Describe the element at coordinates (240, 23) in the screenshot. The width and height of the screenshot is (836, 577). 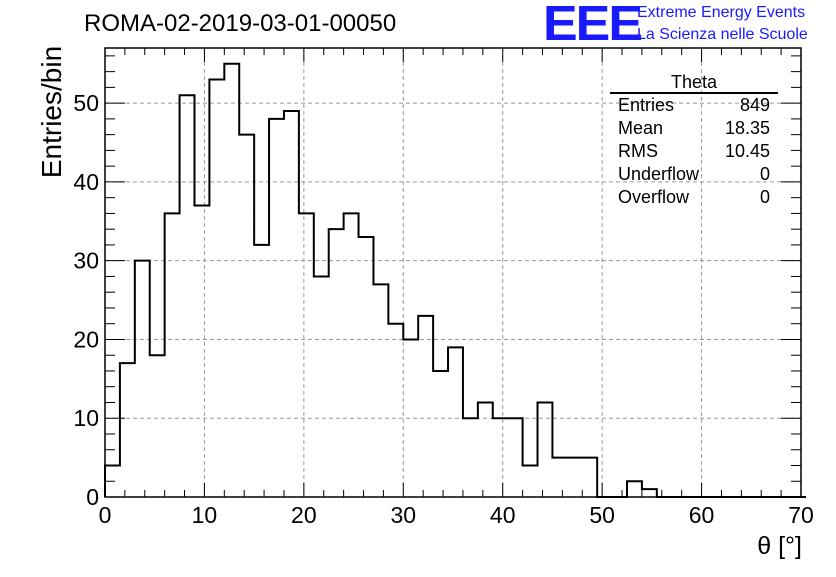
I see `chart-title: ROMA-02-2019-03-01-00050` at that location.